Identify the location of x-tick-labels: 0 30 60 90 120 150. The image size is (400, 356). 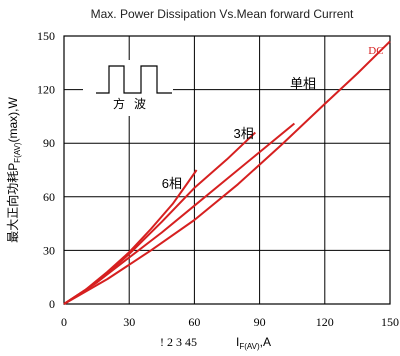
(230, 322).